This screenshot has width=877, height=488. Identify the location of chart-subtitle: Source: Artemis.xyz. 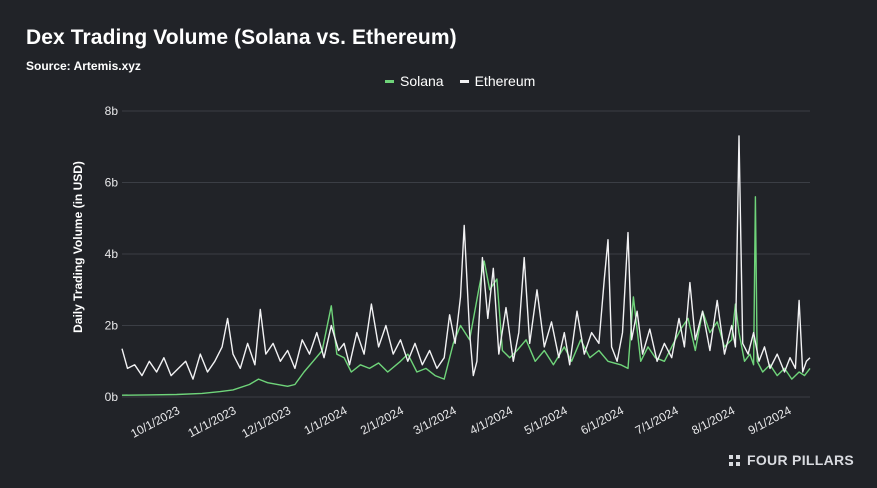
(83, 66).